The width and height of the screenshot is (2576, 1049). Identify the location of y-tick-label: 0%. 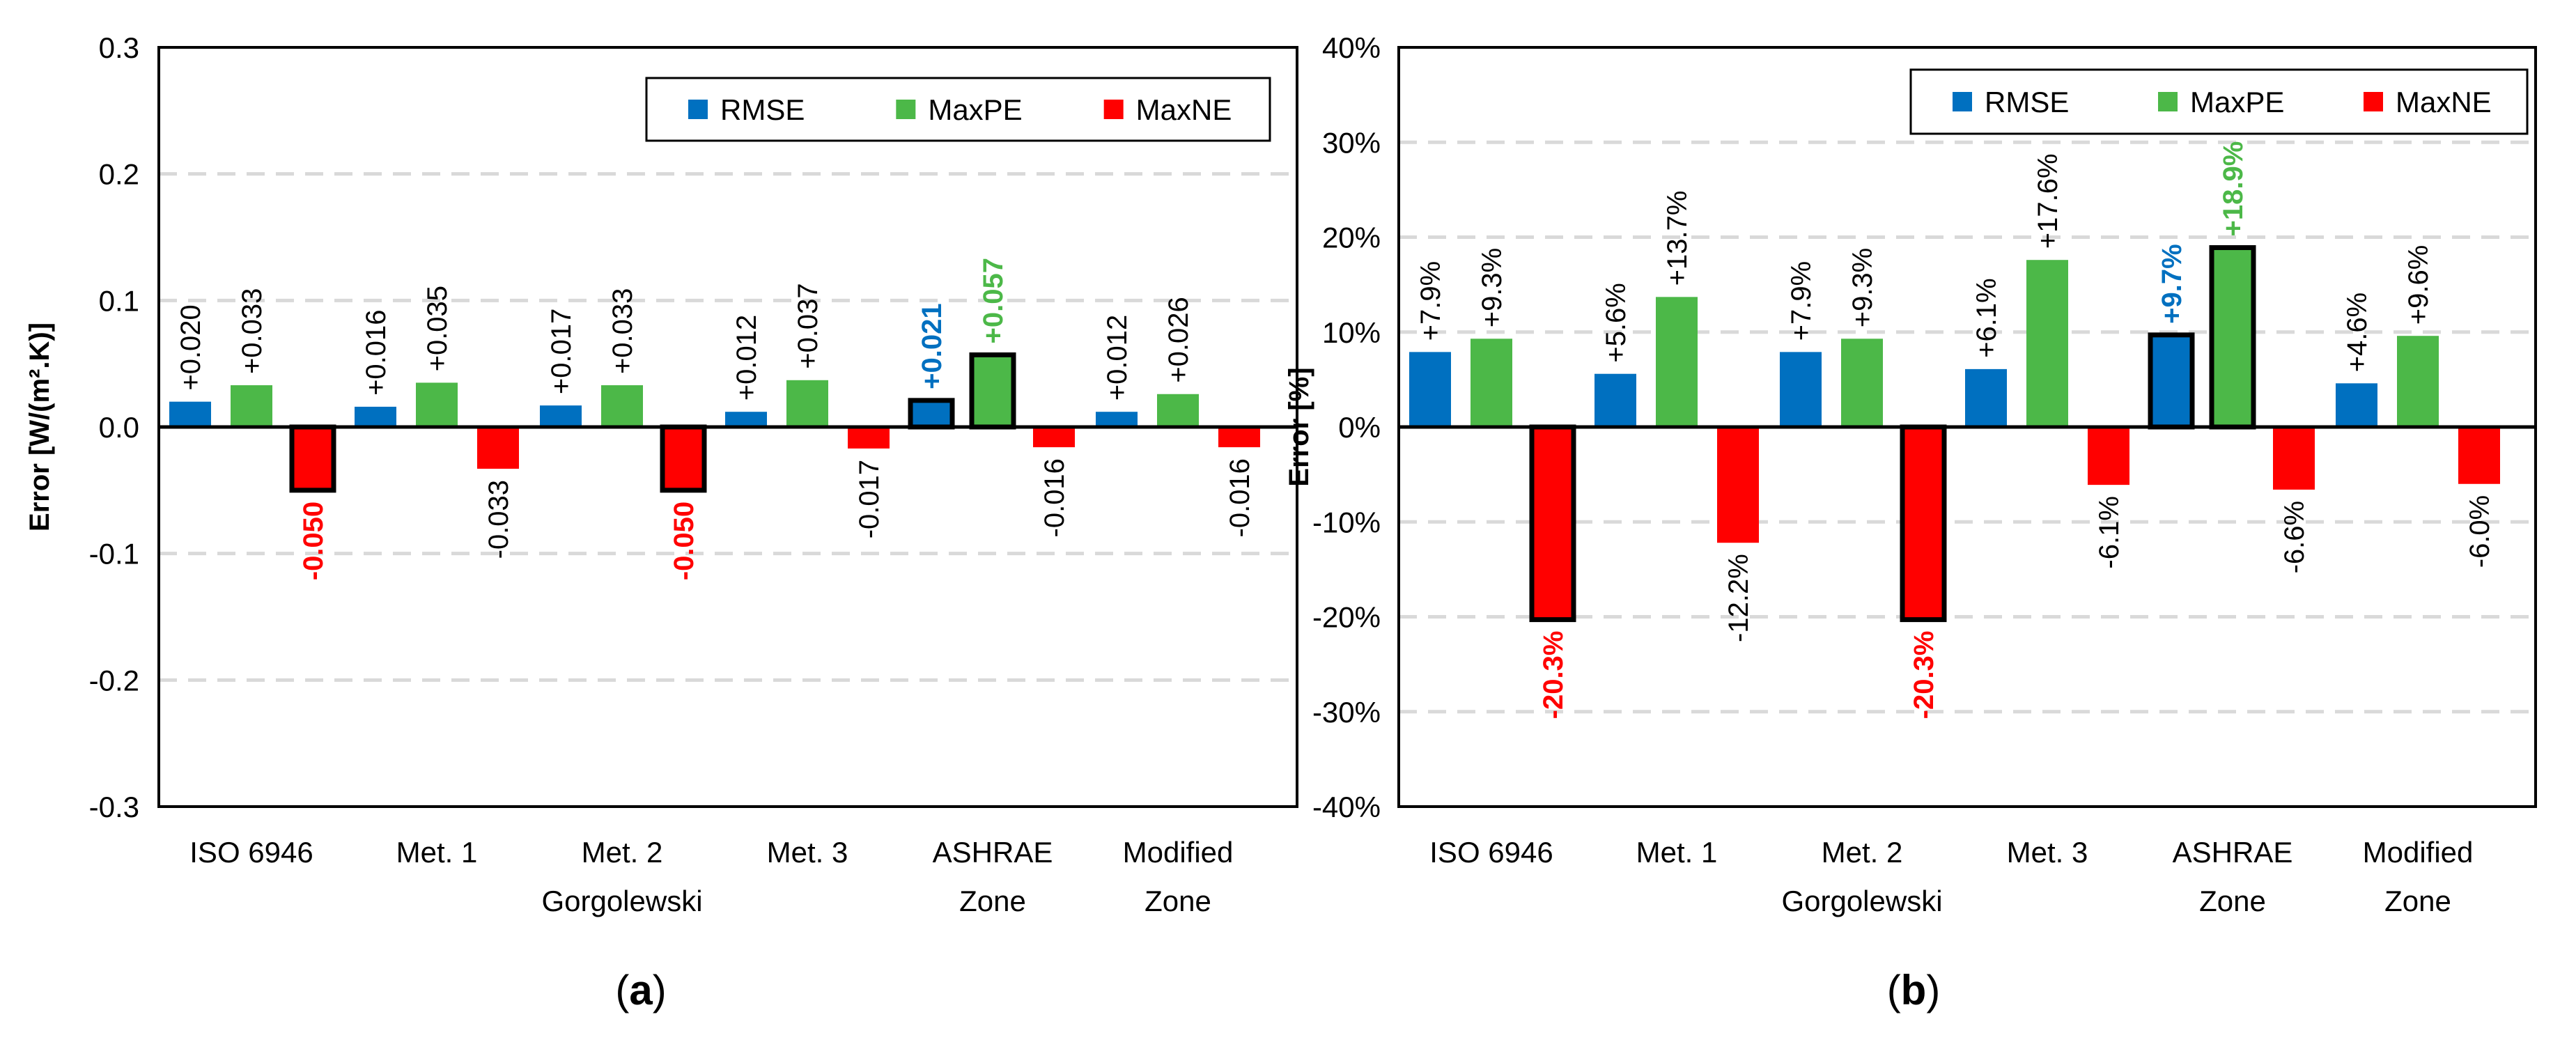
(1359, 428).